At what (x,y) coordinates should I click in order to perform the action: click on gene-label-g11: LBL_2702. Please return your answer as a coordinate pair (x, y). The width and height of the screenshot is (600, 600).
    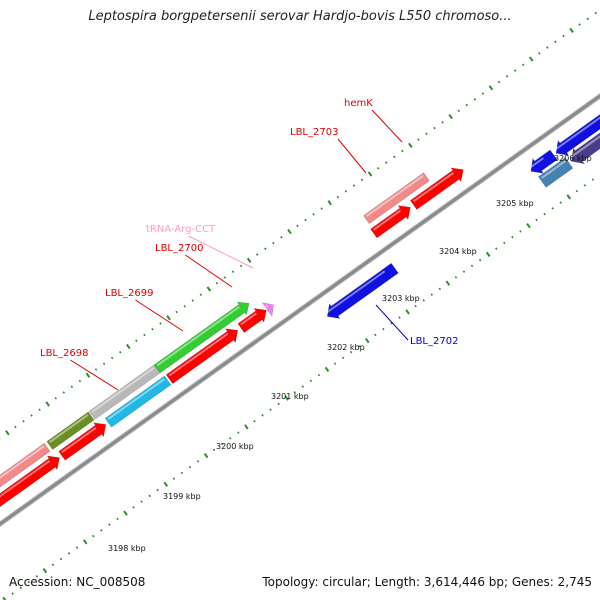
    Looking at the image, I should click on (434, 341).